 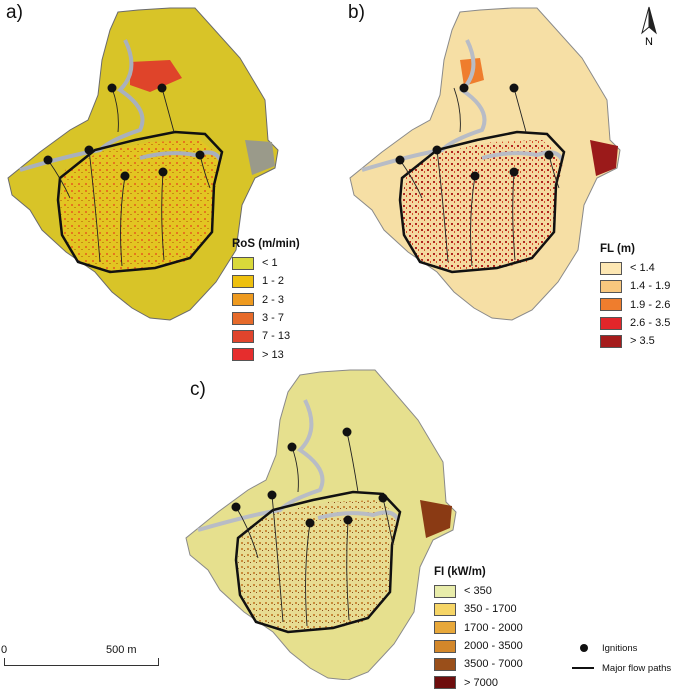 I want to click on scale-left-label: 0, so click(x=4, y=650).